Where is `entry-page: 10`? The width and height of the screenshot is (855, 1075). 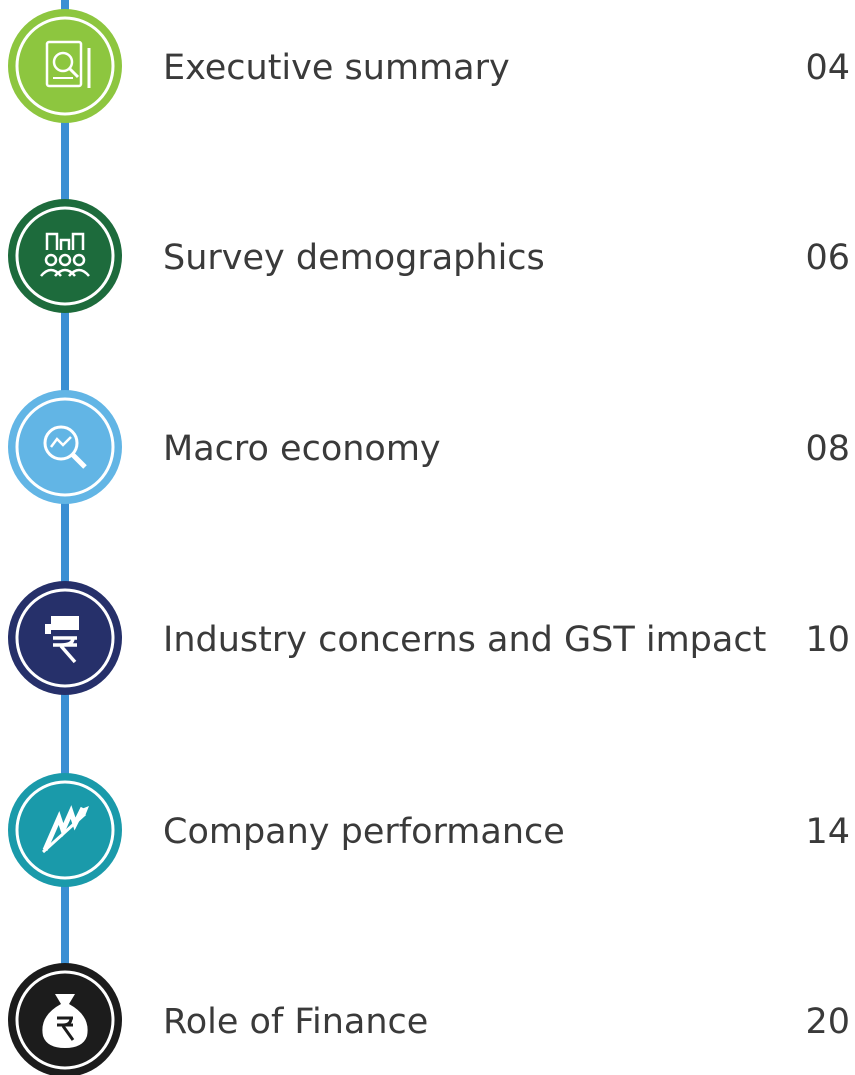 entry-page: 10 is located at coordinates (827, 640).